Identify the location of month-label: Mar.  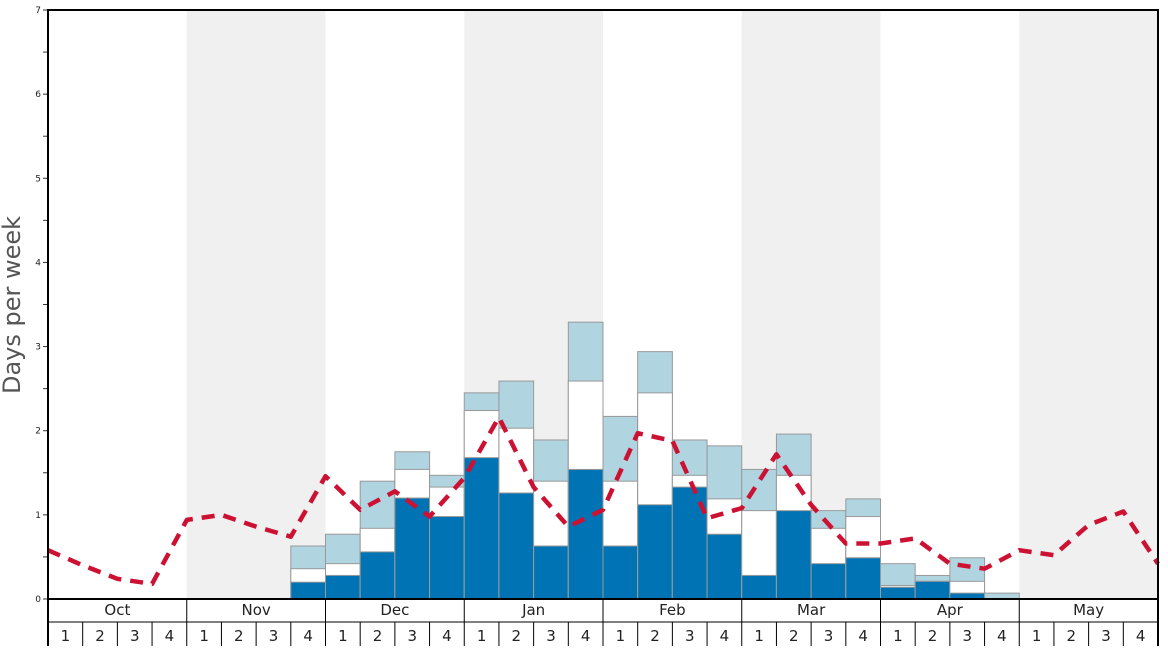
(811, 610).